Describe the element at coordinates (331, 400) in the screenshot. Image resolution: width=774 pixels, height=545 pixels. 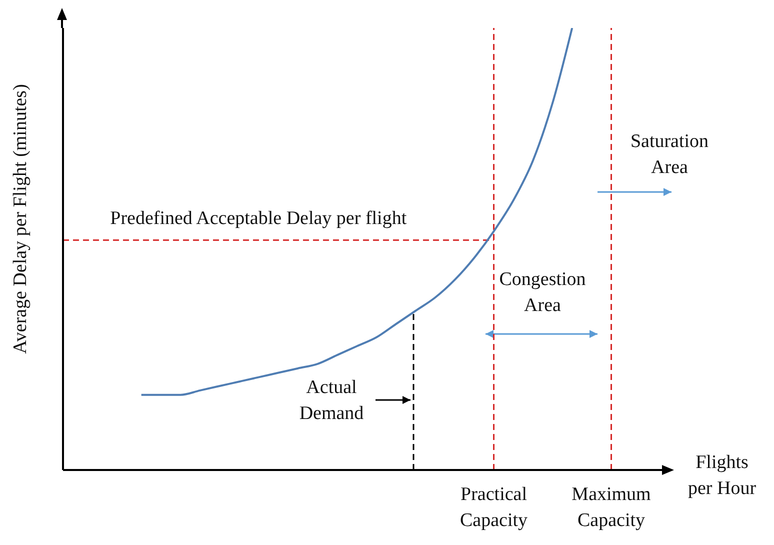
I see `annotation: Actual Demand` at that location.